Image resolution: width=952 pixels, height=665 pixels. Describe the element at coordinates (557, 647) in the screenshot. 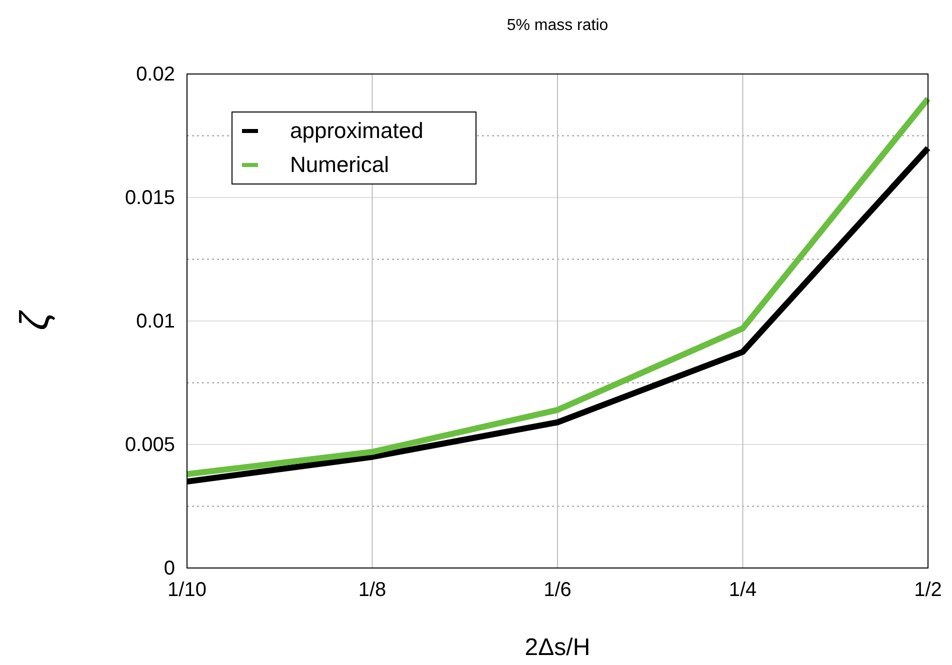

I see `x-axis-title: 2Δs/H` at that location.